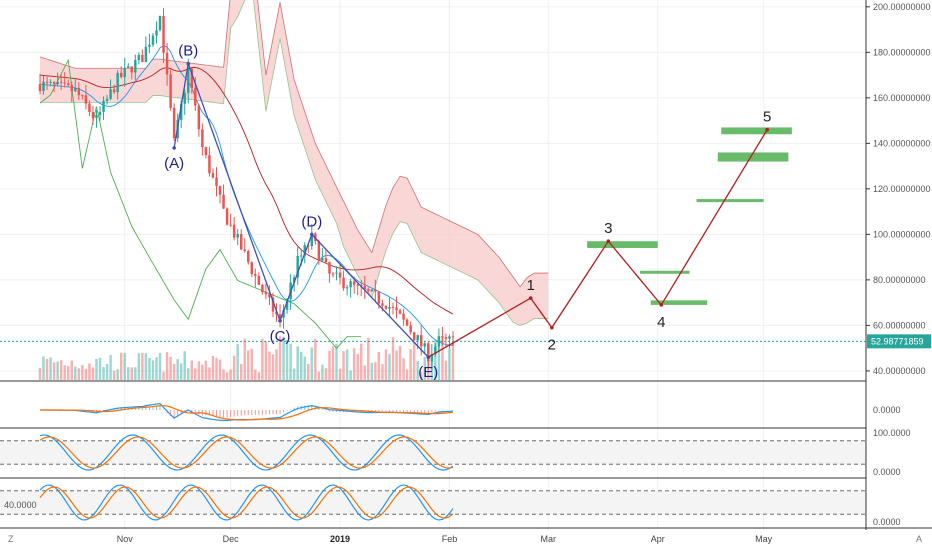  I want to click on corner-right-label: A, so click(919, 539).